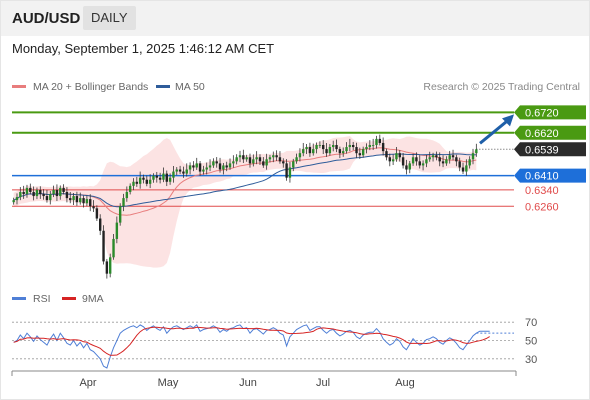  Describe the element at coordinates (69, 298) in the screenshot. I see `legend-swatch-9ma` at that location.